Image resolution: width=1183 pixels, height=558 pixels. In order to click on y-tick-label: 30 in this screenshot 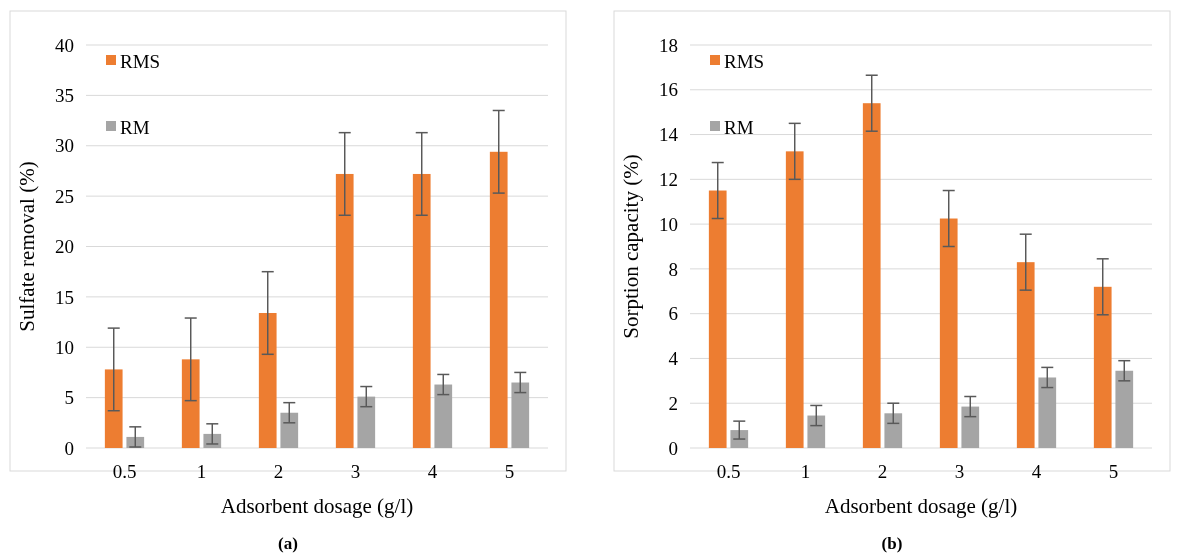, I will do `click(64, 146)`.